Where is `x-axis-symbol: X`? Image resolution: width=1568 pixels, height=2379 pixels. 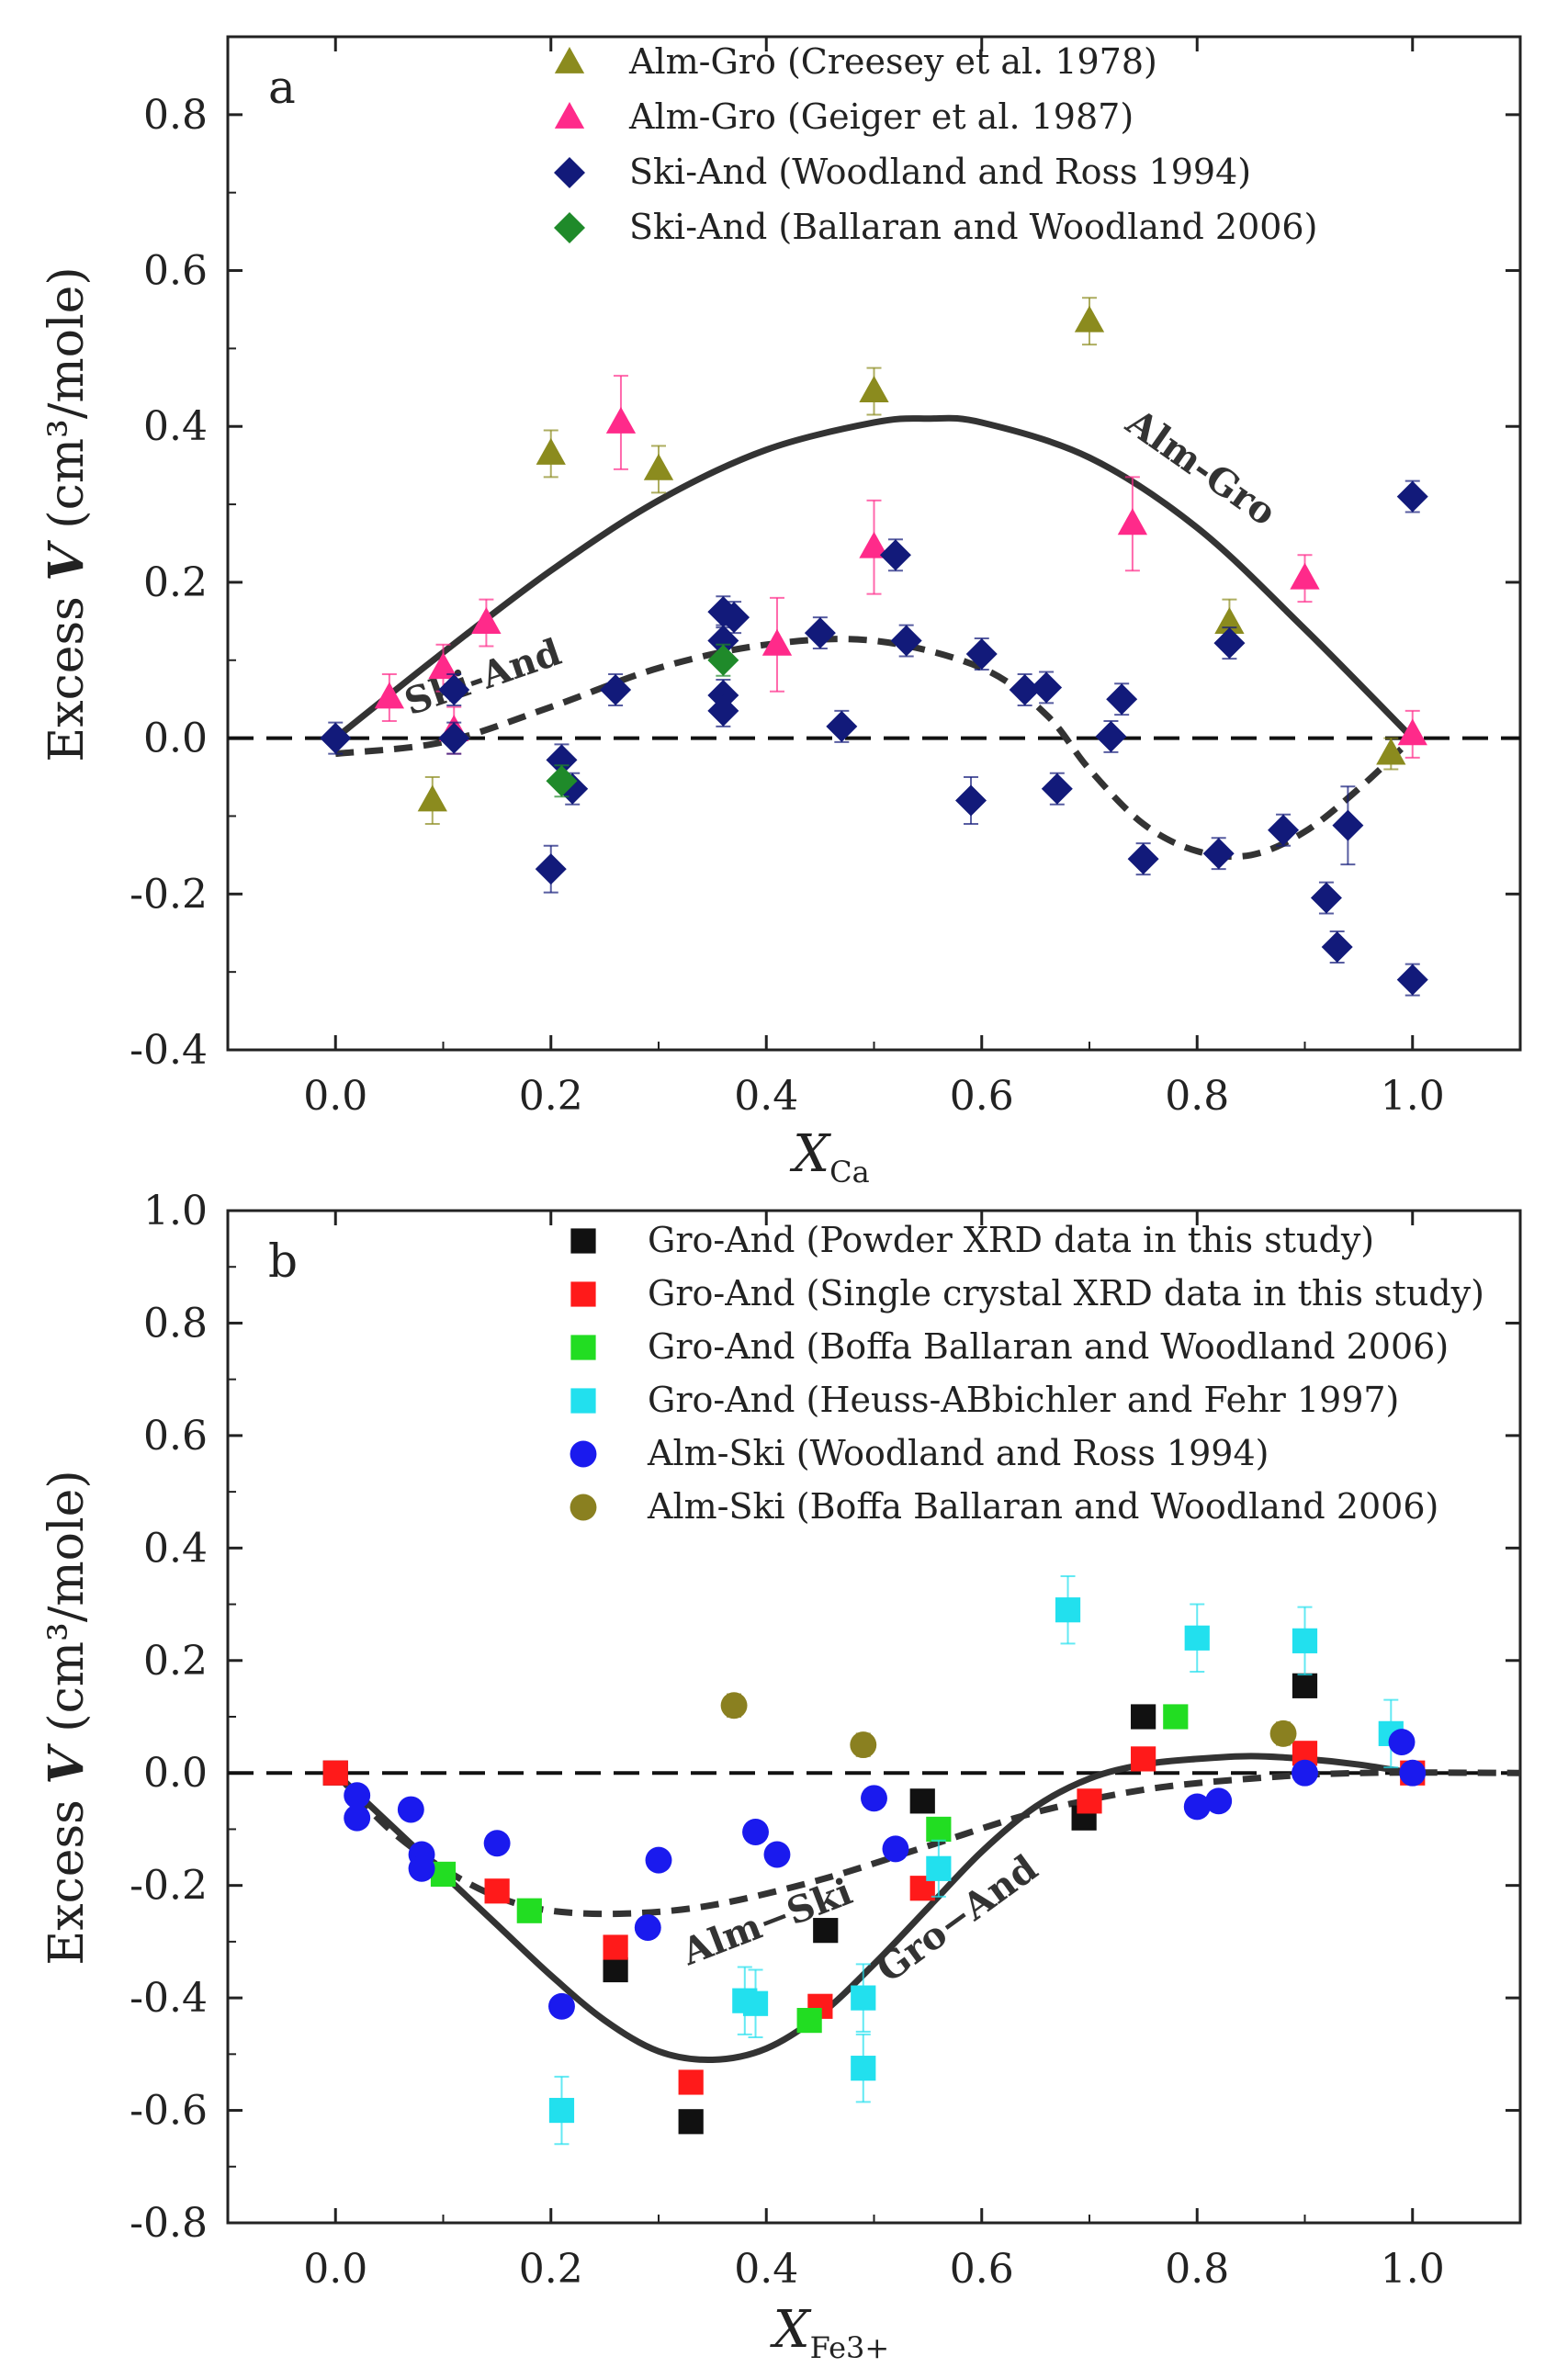
x-axis-symbol: X is located at coordinates (810, 1154).